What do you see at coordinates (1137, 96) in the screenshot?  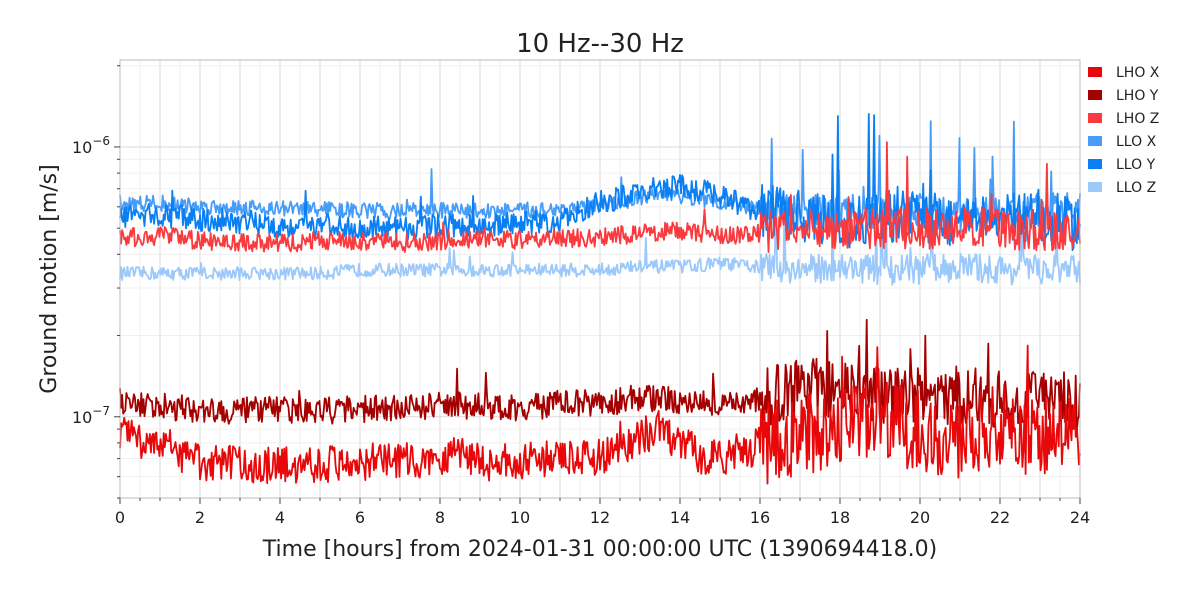 I see `legend-label: LHO Y` at bounding box center [1137, 96].